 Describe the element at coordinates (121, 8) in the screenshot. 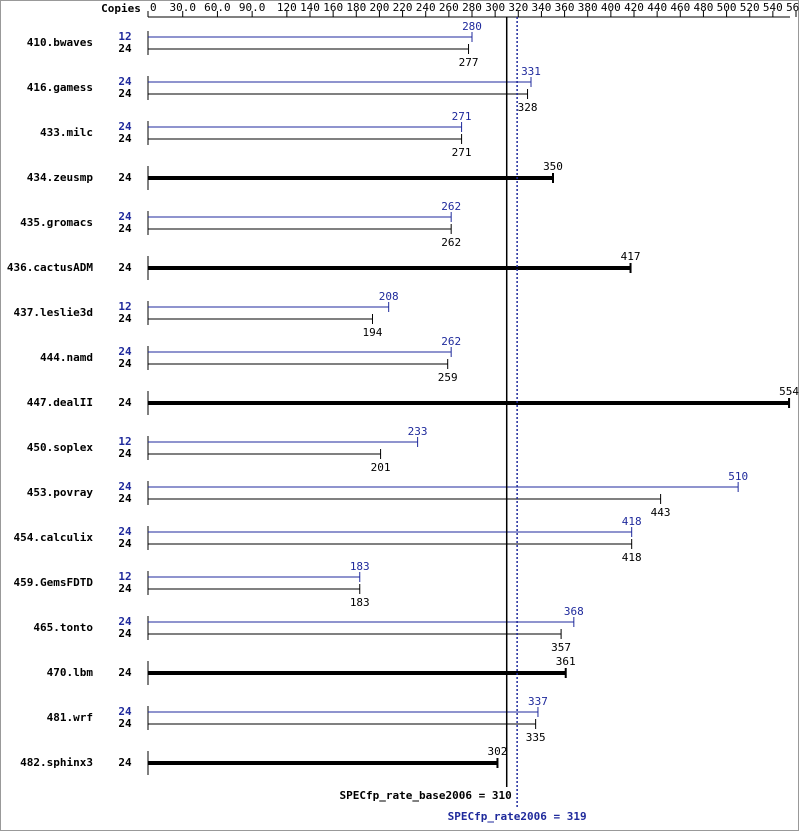

I see `copies-header: Copies` at that location.